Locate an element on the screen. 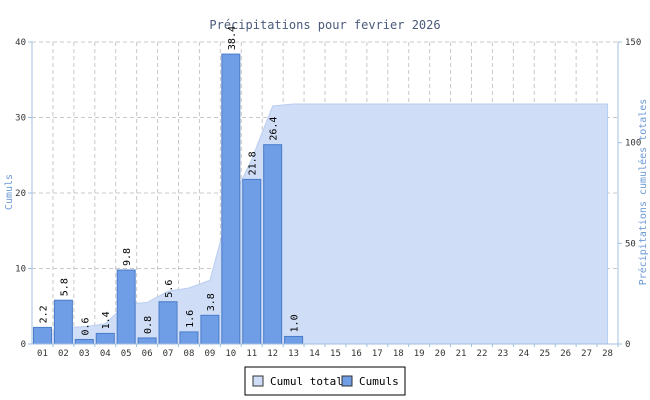  bar-value-label: 3.8 is located at coordinates (211, 302).